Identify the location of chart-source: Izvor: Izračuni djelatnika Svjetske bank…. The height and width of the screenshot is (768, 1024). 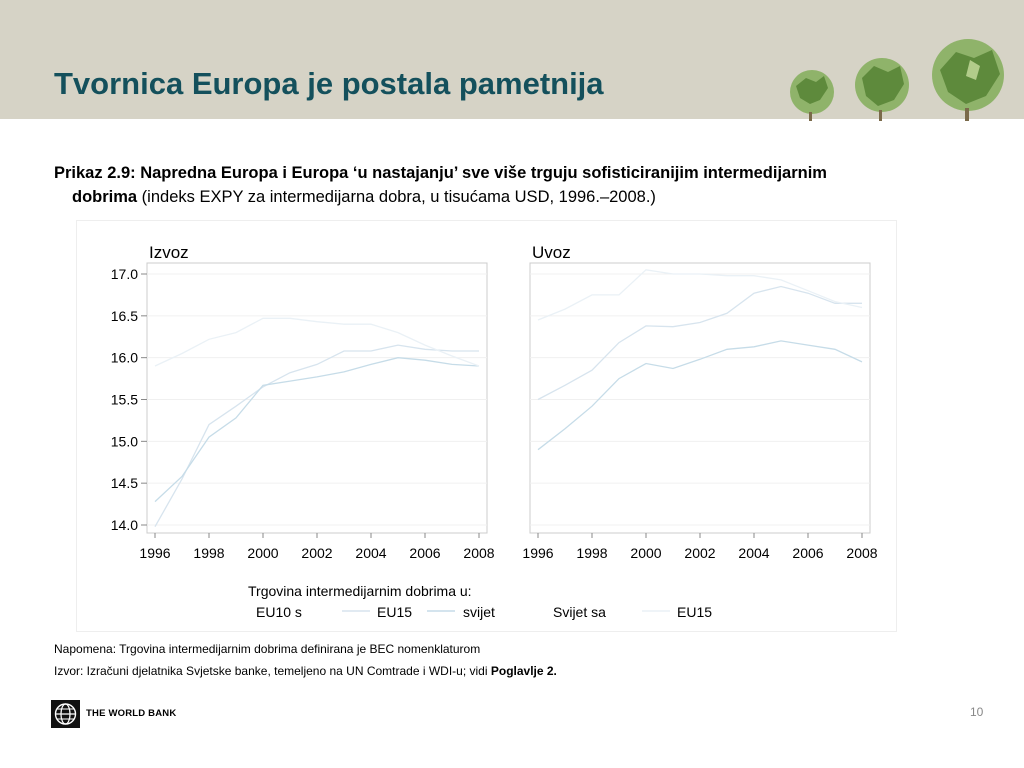
(305, 671).